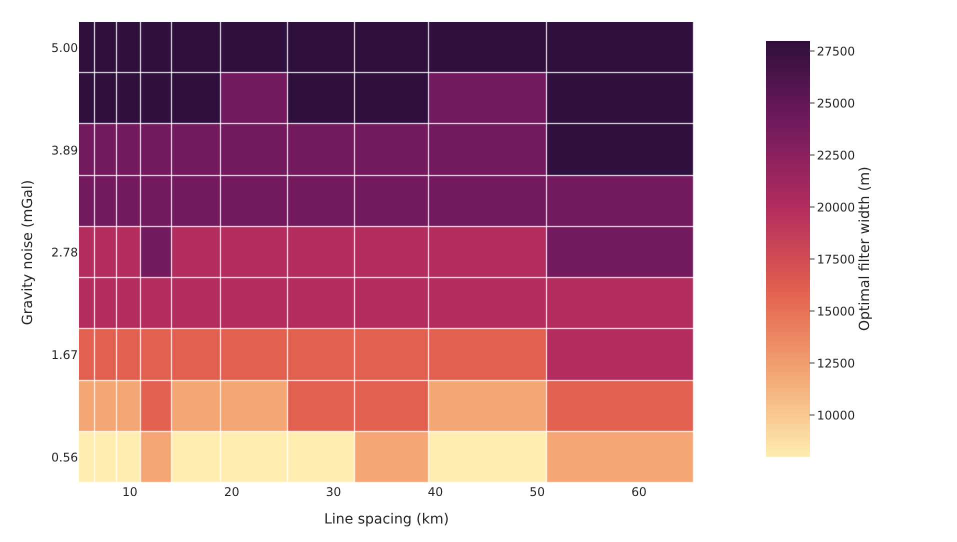  I want to click on color-bar-label: 25000, so click(836, 103).